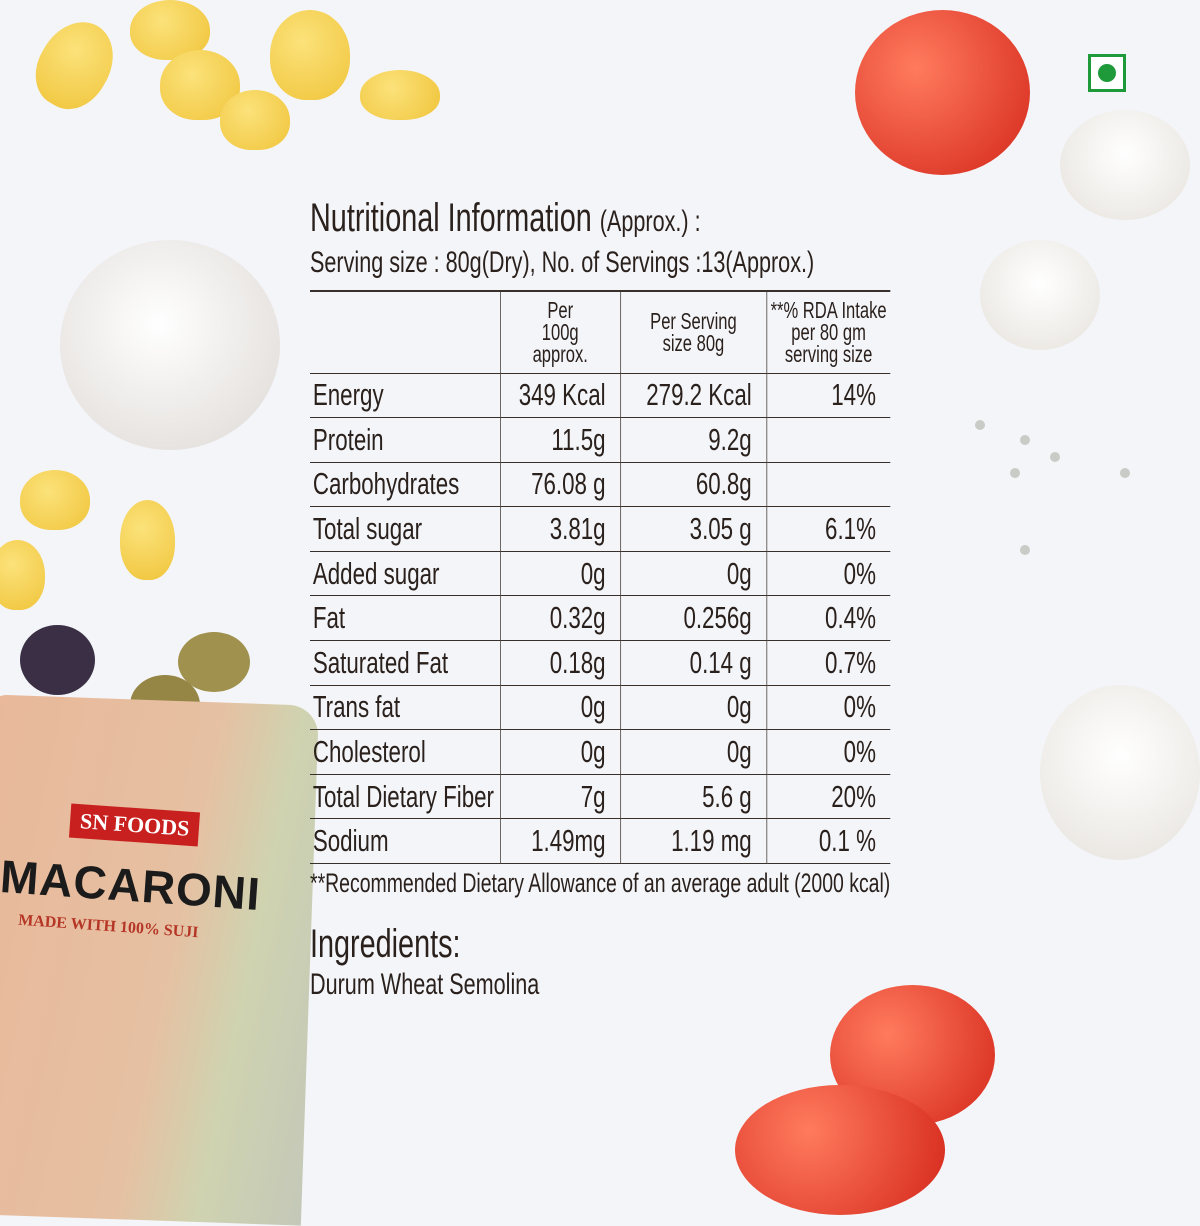 The width and height of the screenshot is (1200, 1226). What do you see at coordinates (828, 618) in the screenshot?
I see `value-rda: 0.4%` at bounding box center [828, 618].